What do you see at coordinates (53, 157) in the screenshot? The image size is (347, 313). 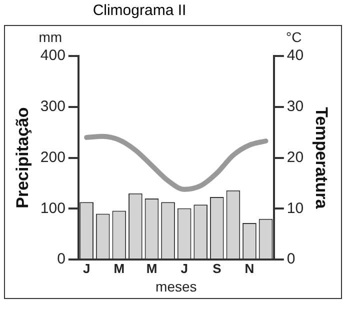 I see `y-tick-label: 200` at bounding box center [53, 157].